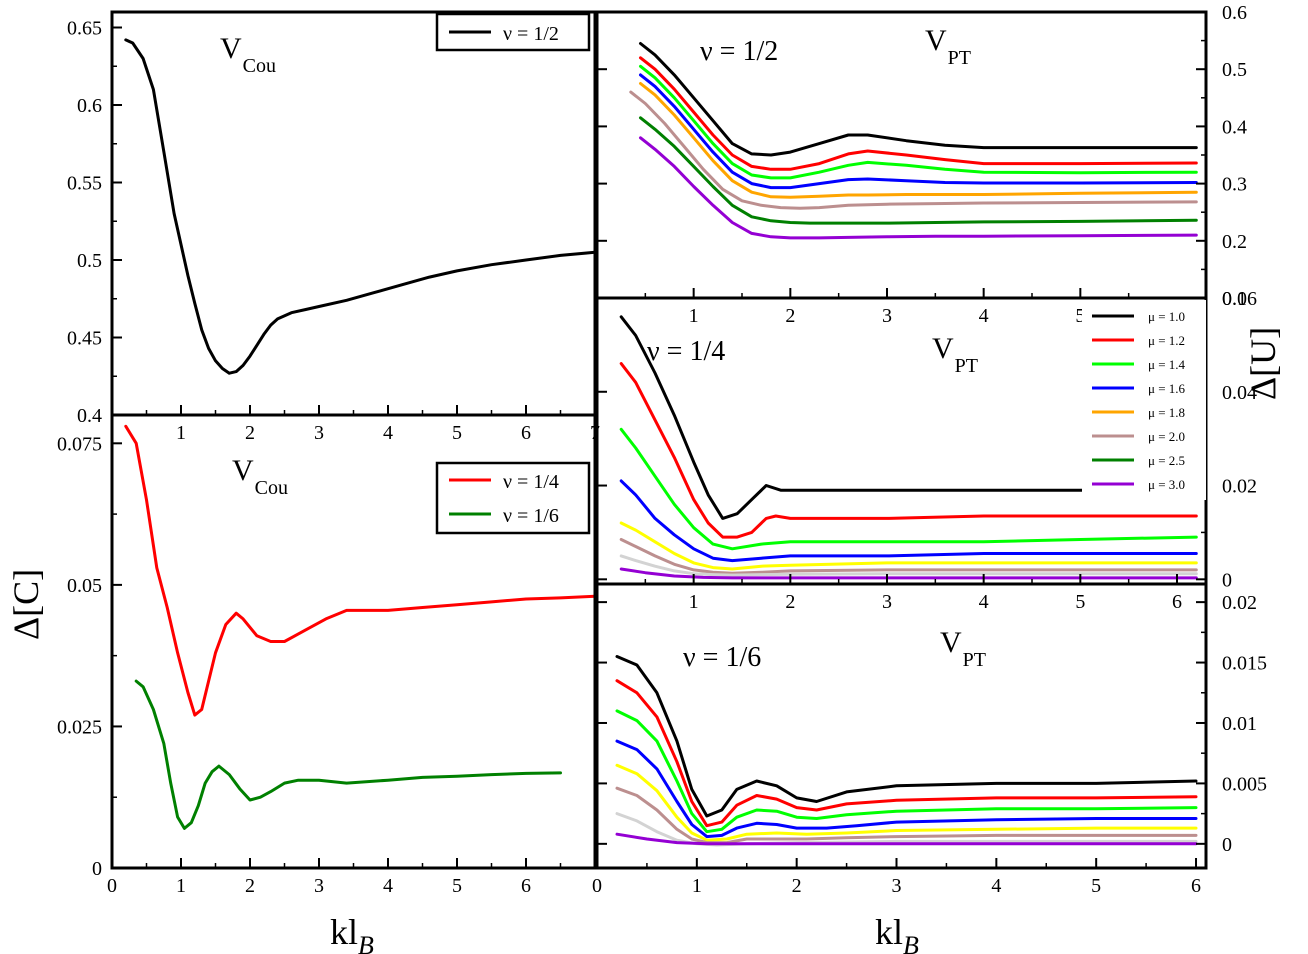 This screenshot has height=954, width=1308. I want to click on y-tick-label: 0.05, so click(84, 586).